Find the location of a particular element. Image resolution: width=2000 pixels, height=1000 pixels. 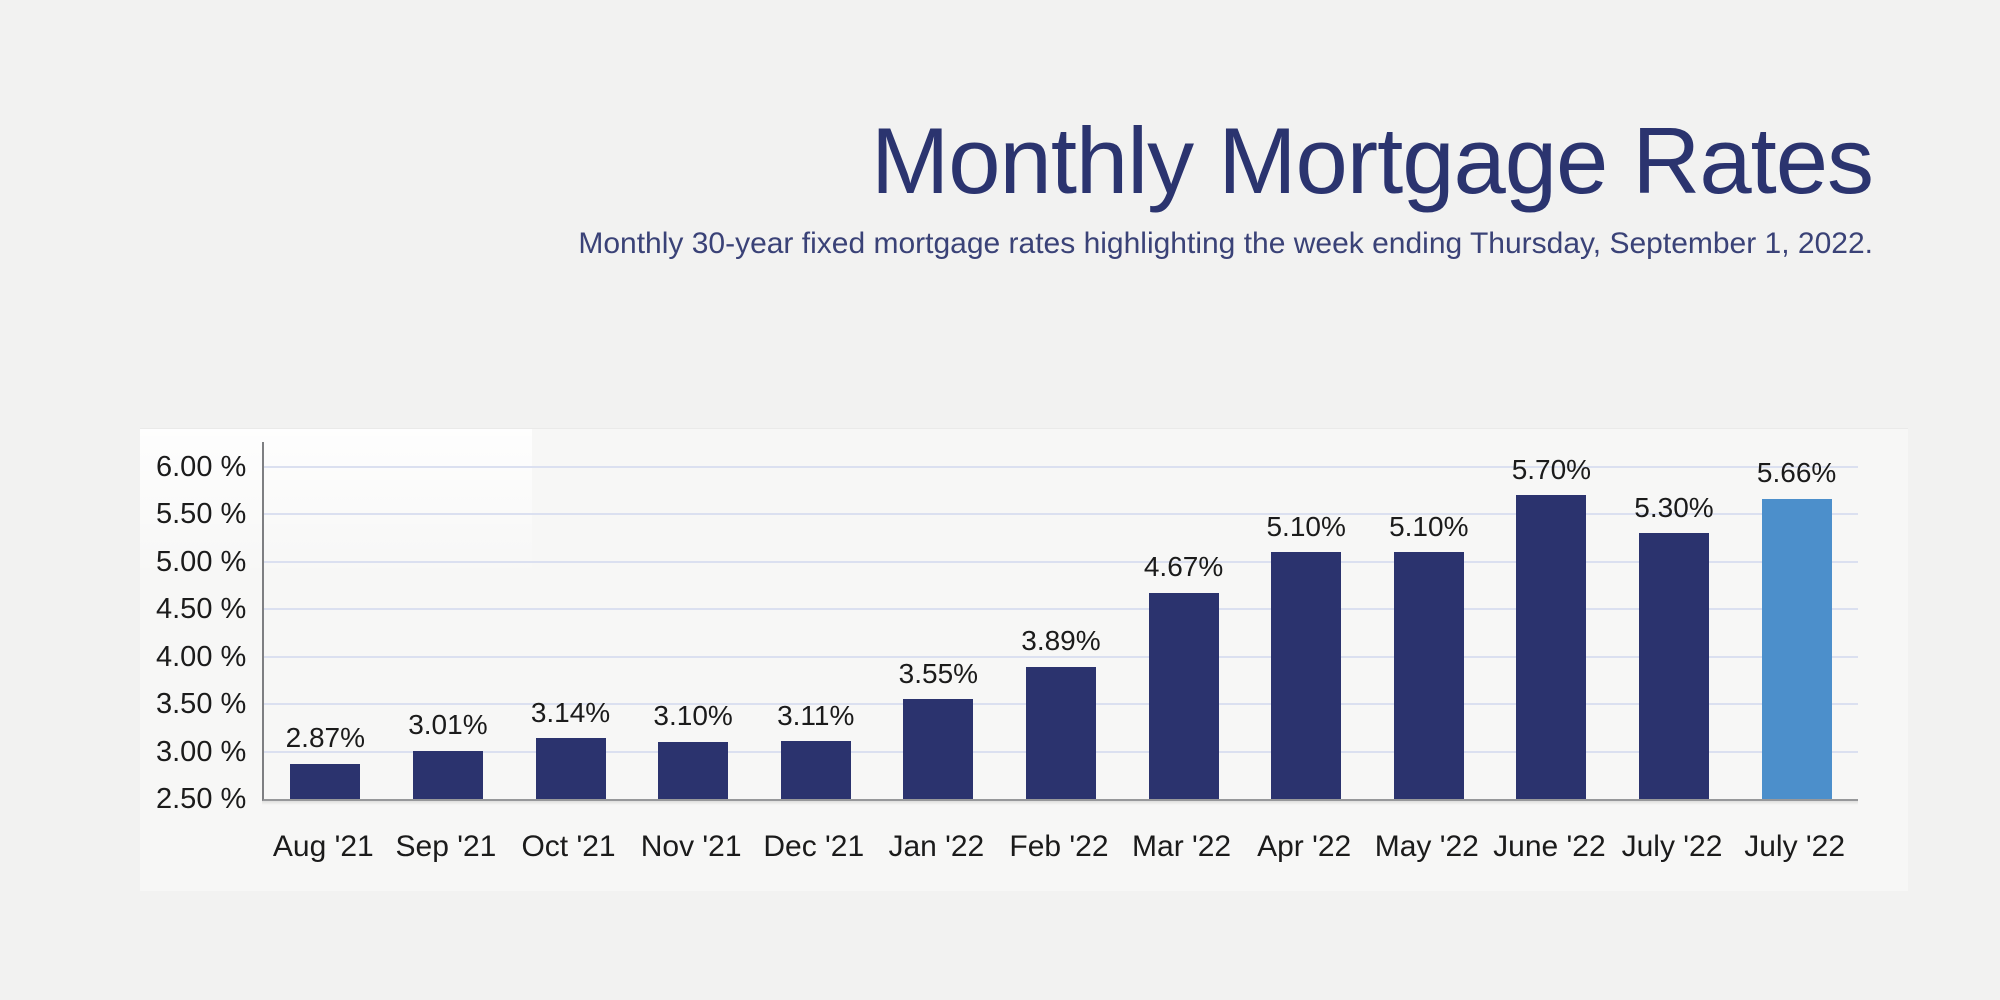

y-tick-label: 5.00 % is located at coordinates (201, 561).